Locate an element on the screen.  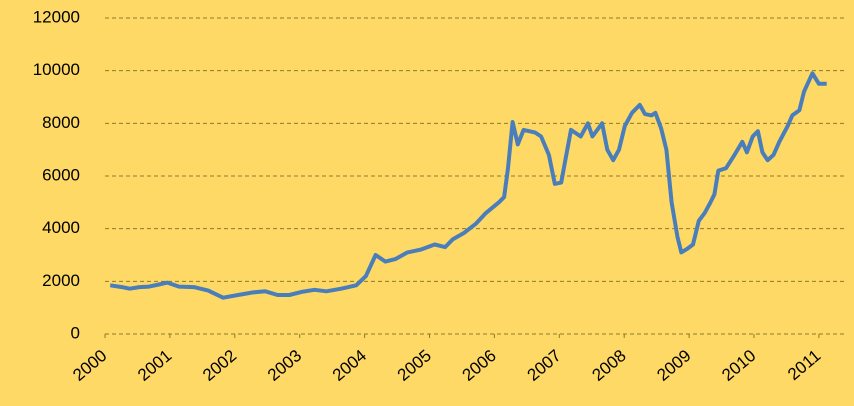
x-tick-label: 2003 is located at coordinates (284, 365).